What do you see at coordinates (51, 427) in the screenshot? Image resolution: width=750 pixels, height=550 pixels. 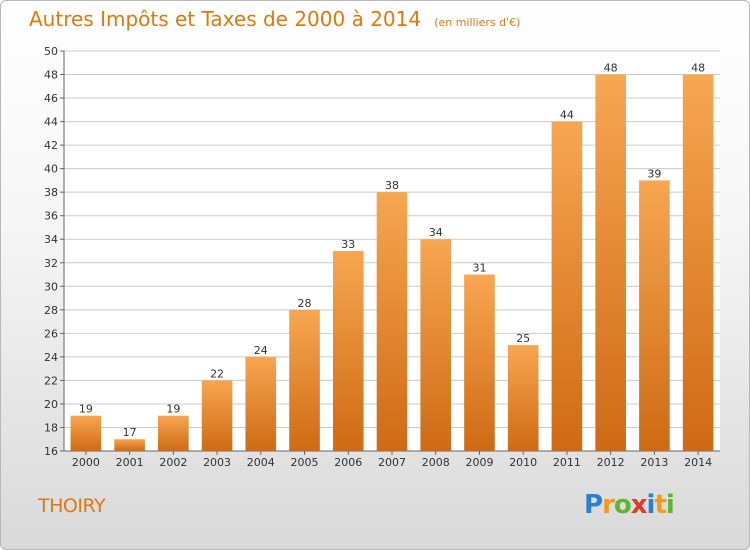 I see `y-tick-label: 18` at bounding box center [51, 427].